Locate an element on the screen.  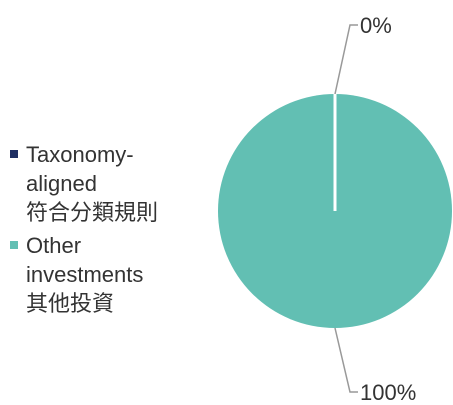
legend-entry: Other investments 其他投資 is located at coordinates (90, 274).